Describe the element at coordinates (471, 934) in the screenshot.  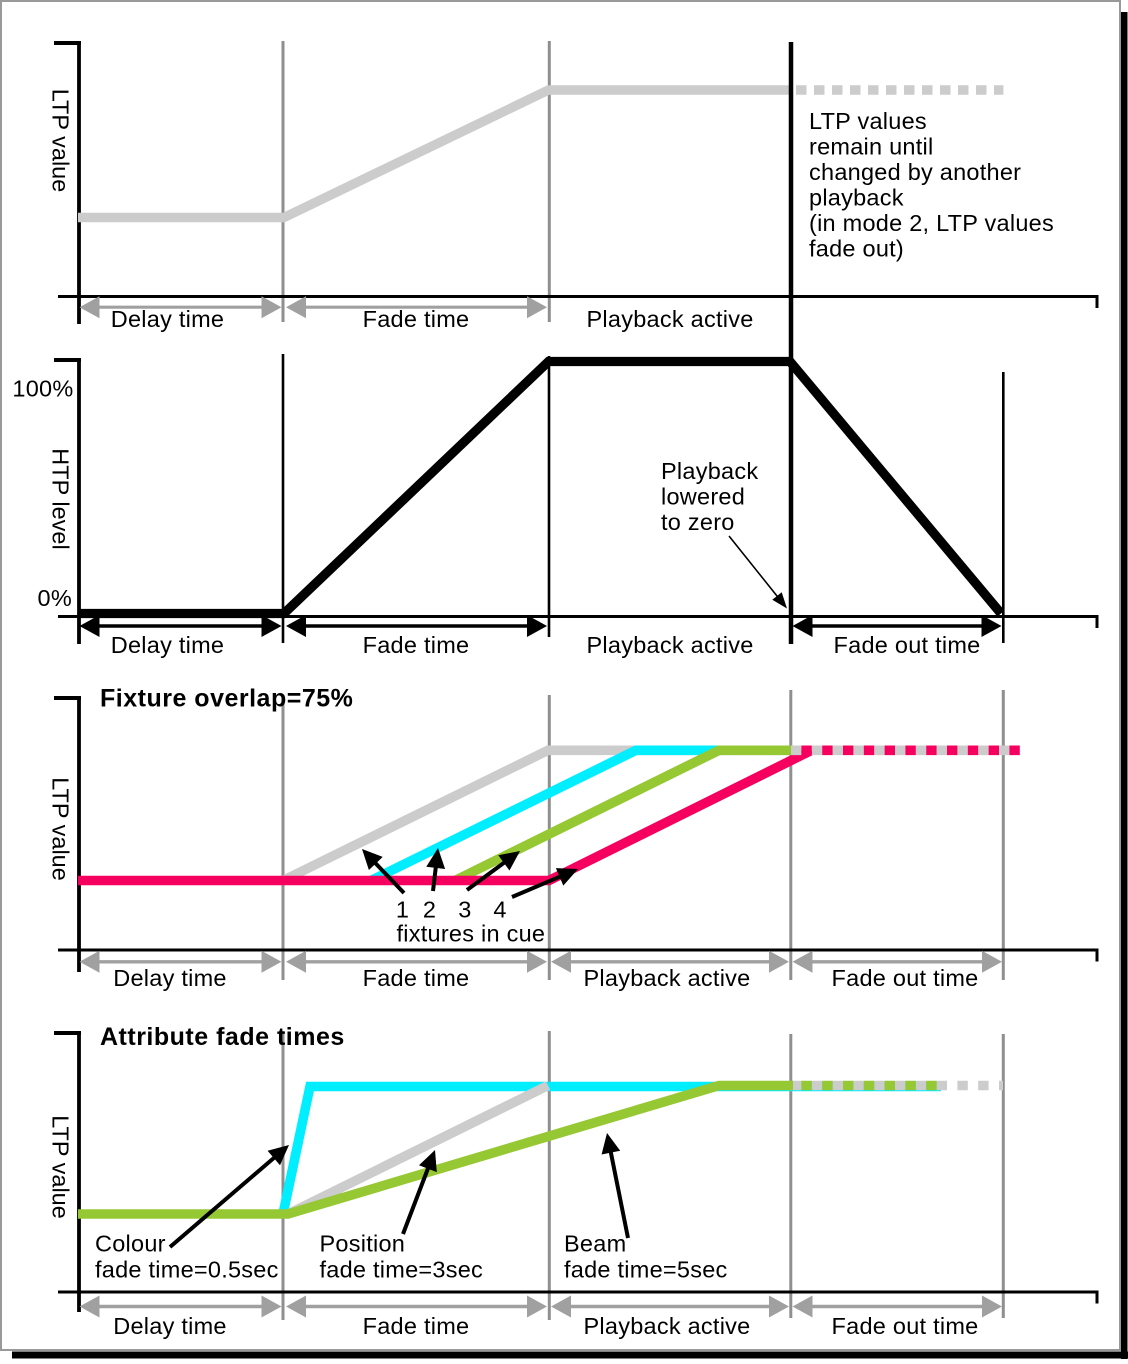
I see `svg-text: fixtures in cue` at that location.